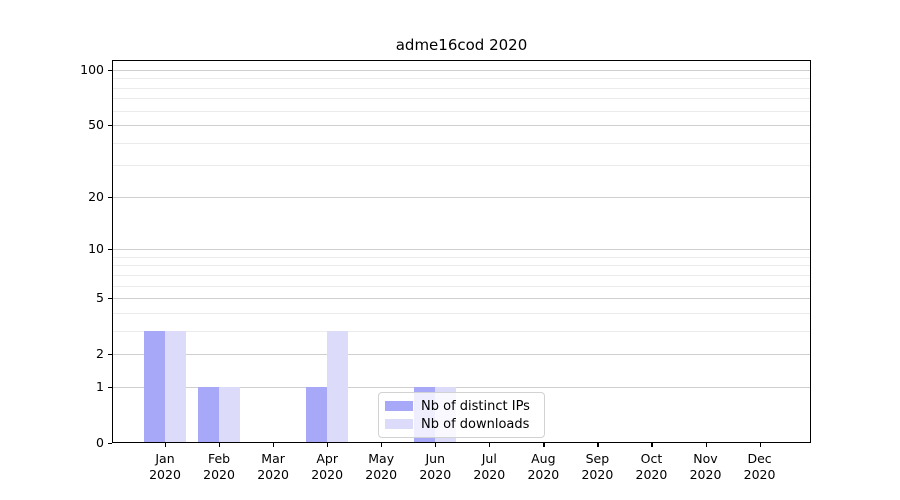  What do you see at coordinates (475, 406) in the screenshot?
I see `legend-label-distinct-ips: Nb of distinct IPs` at bounding box center [475, 406].